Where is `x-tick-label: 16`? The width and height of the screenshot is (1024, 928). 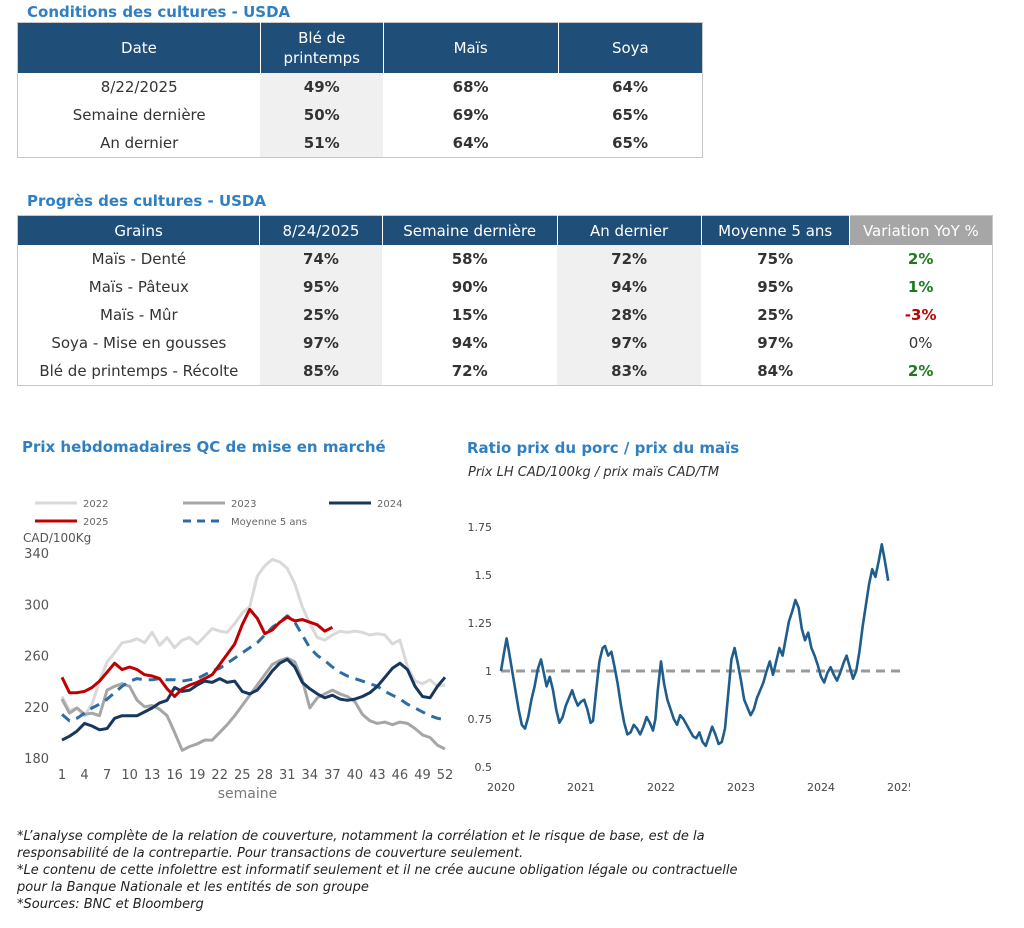 x-tick-label: 16 is located at coordinates (174, 775).